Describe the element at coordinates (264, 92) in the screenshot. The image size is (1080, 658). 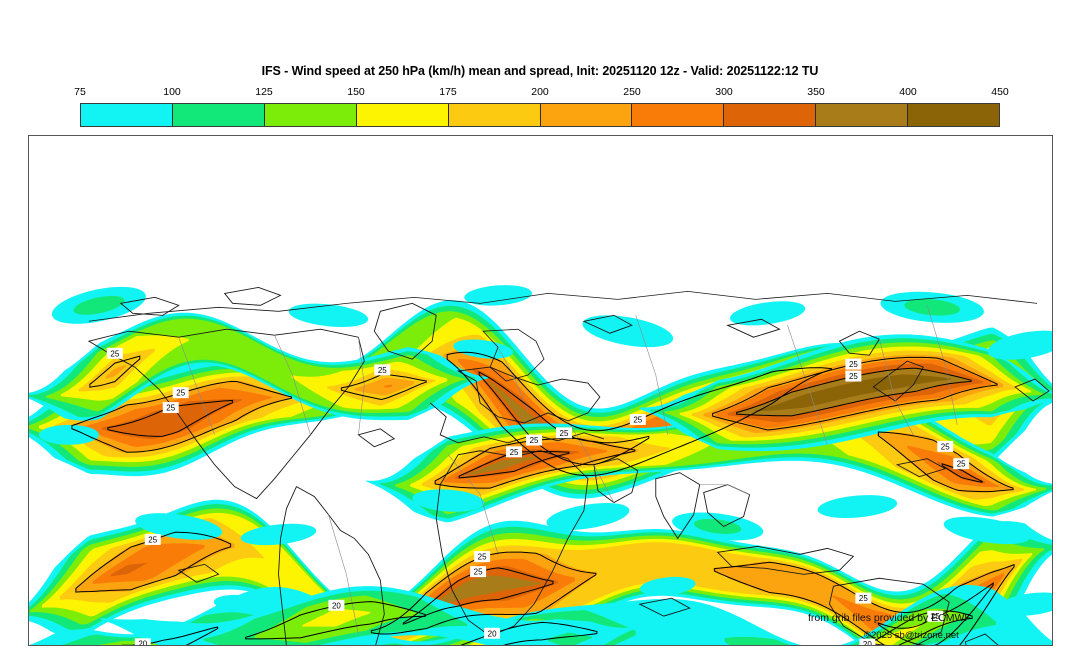
I see `colorbar-tick-125: 125` at that location.